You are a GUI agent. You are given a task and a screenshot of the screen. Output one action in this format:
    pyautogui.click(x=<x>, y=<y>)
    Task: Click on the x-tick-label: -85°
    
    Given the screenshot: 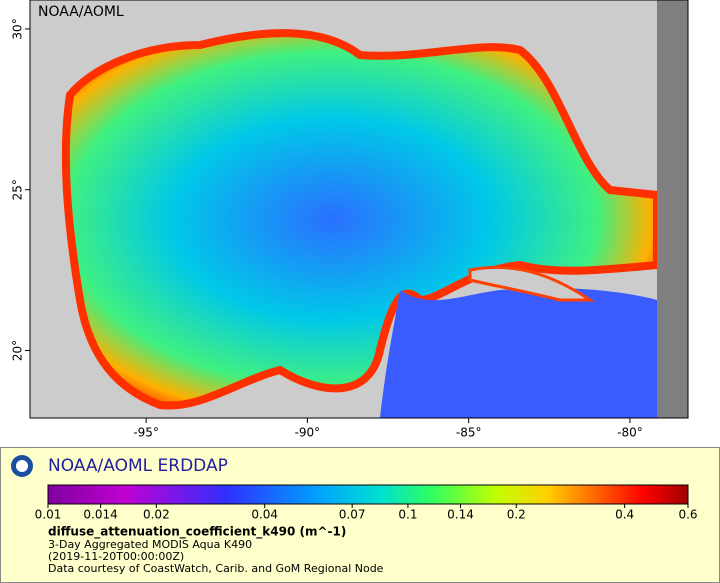 What is the action you would take?
    pyautogui.click(x=469, y=433)
    